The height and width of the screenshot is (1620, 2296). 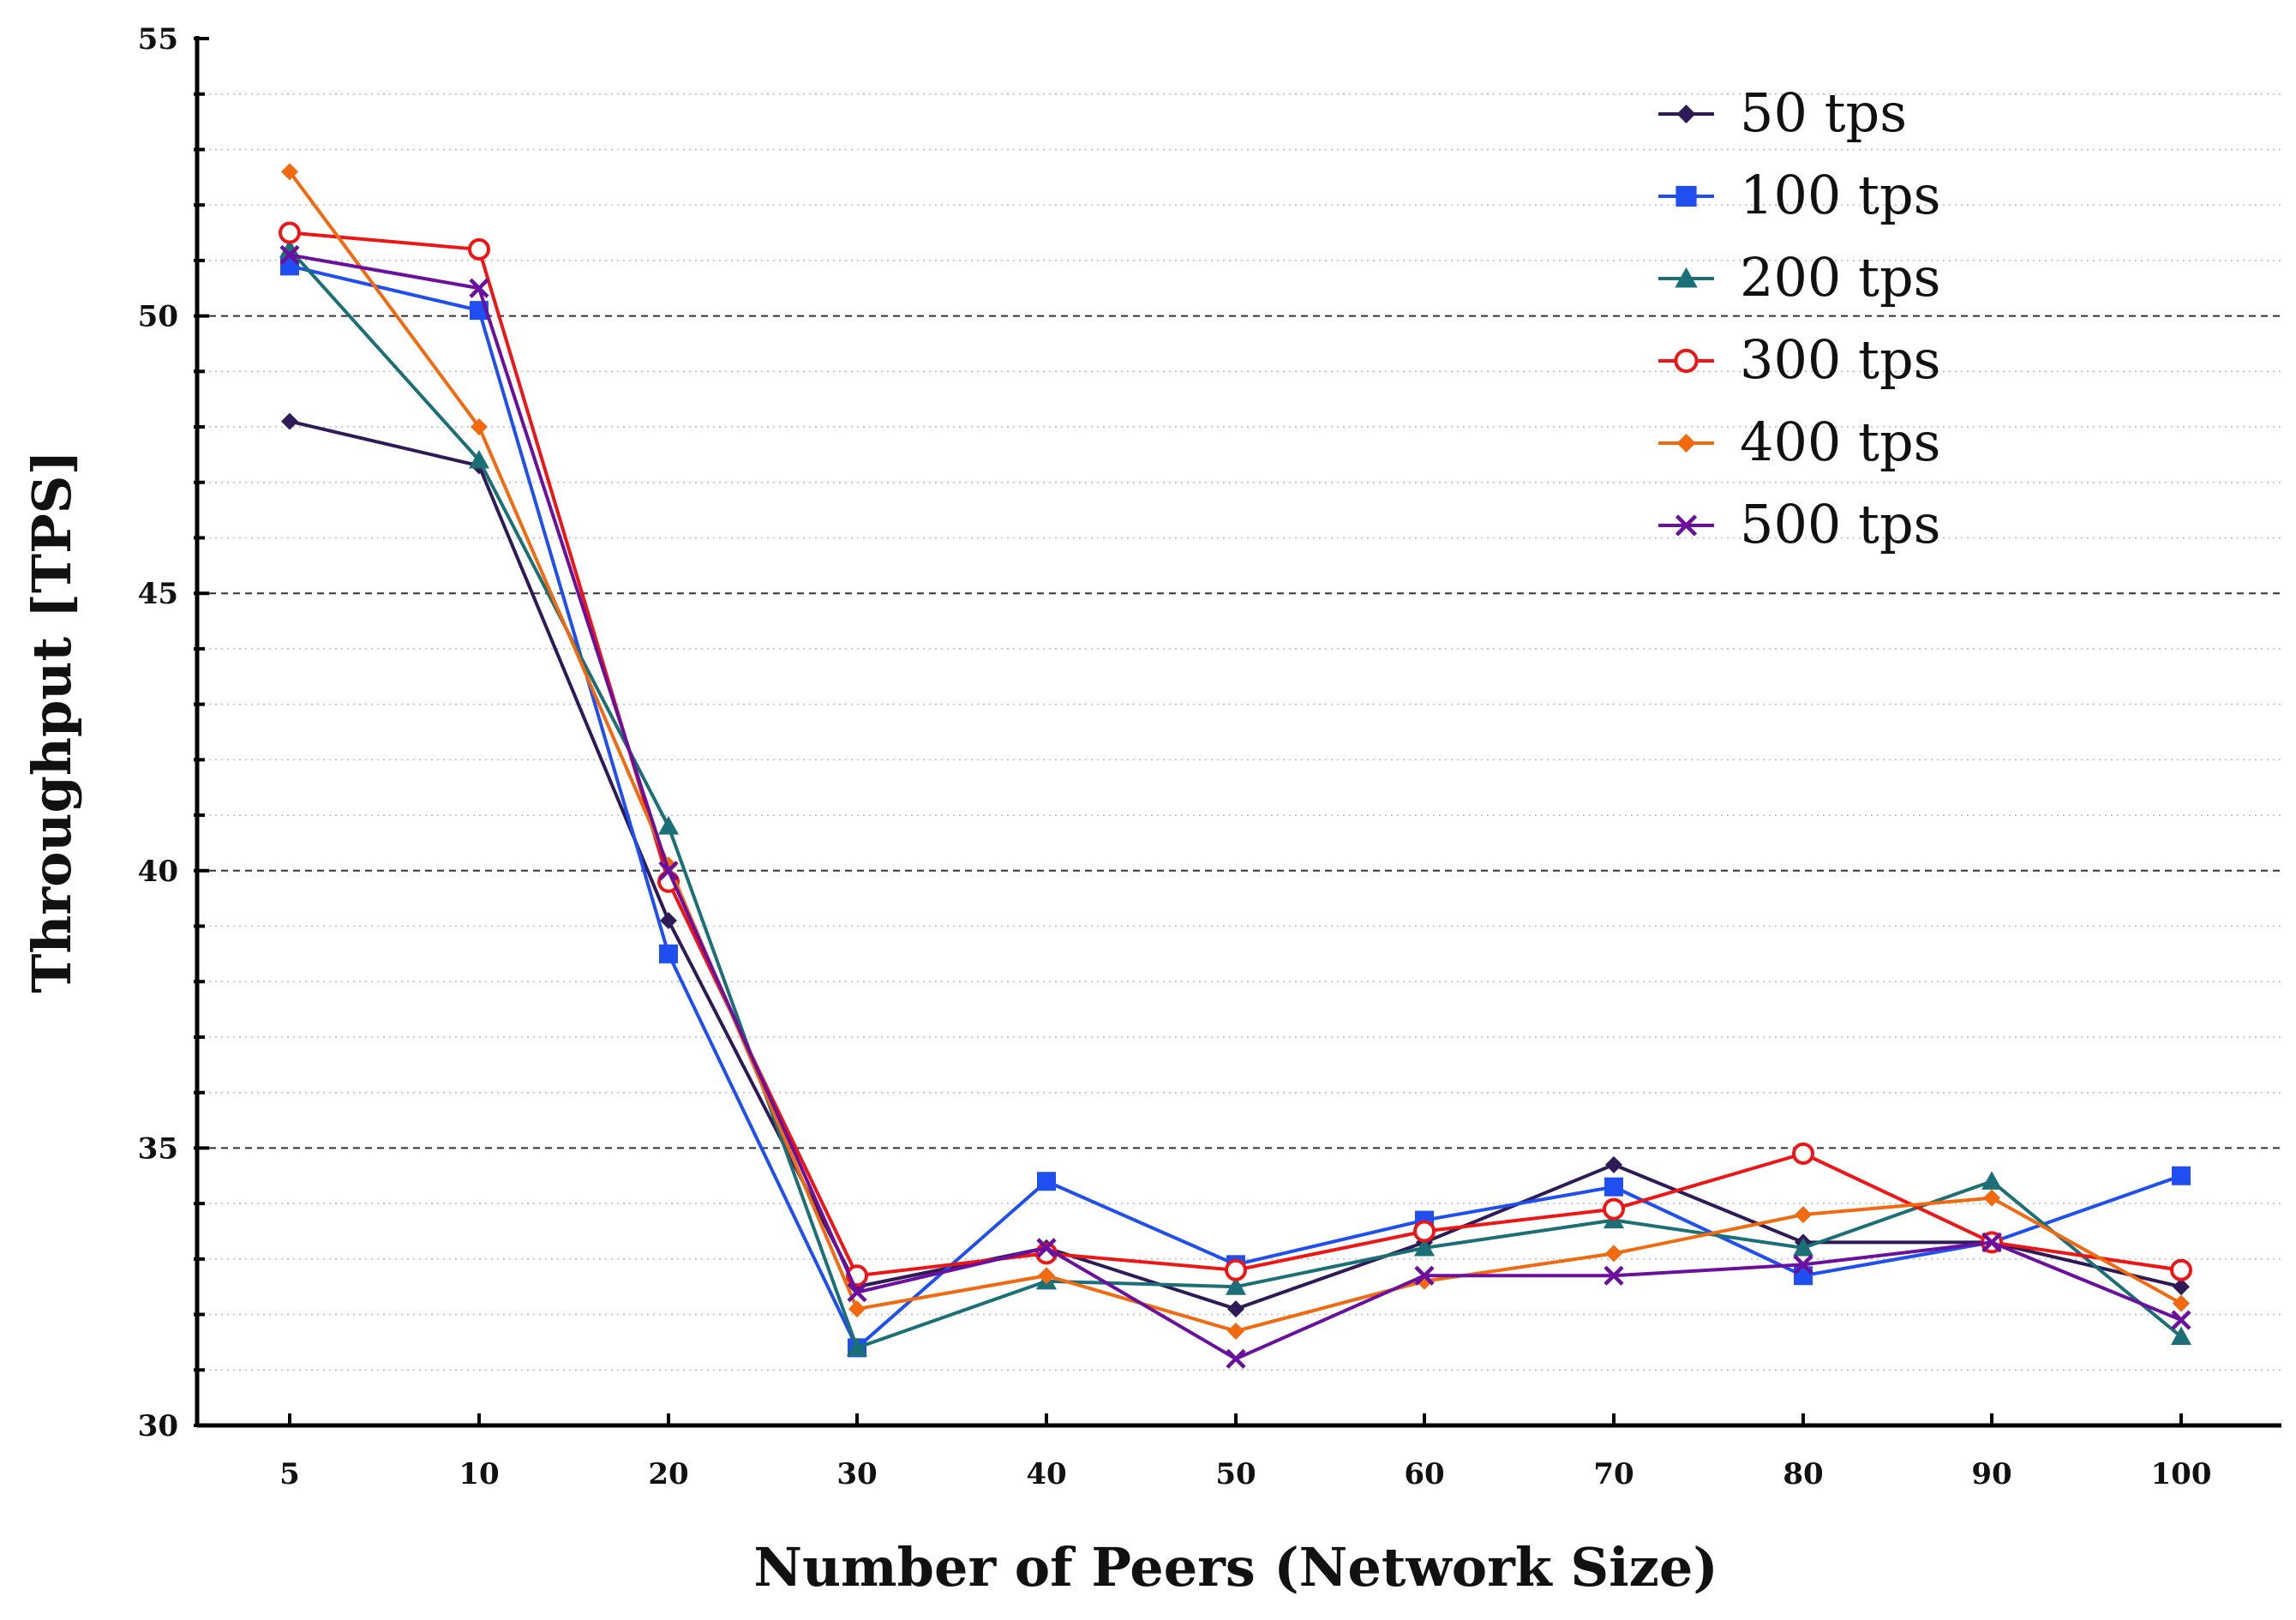 I want to click on legend-item: 200 tps, so click(x=1799, y=277).